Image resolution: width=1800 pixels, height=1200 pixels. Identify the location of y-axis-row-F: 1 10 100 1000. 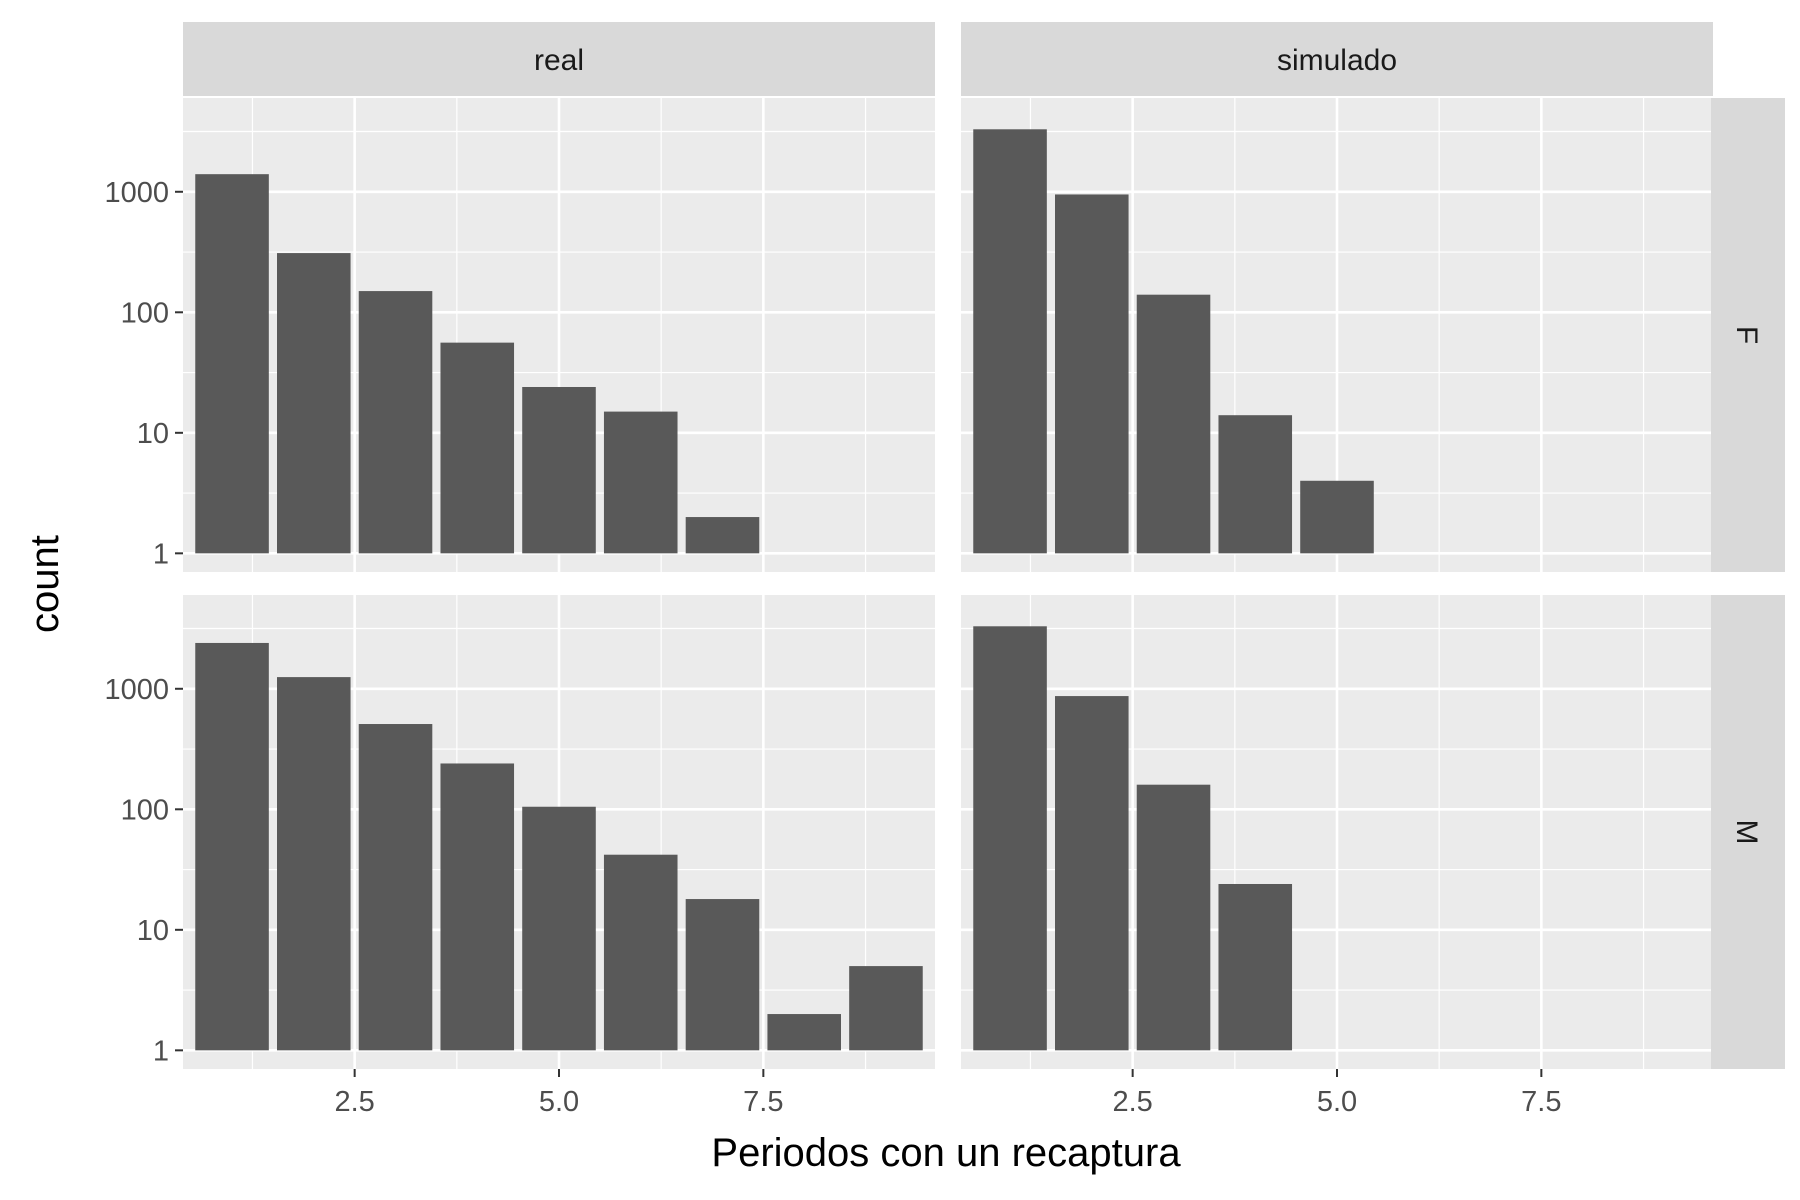
(143, 373).